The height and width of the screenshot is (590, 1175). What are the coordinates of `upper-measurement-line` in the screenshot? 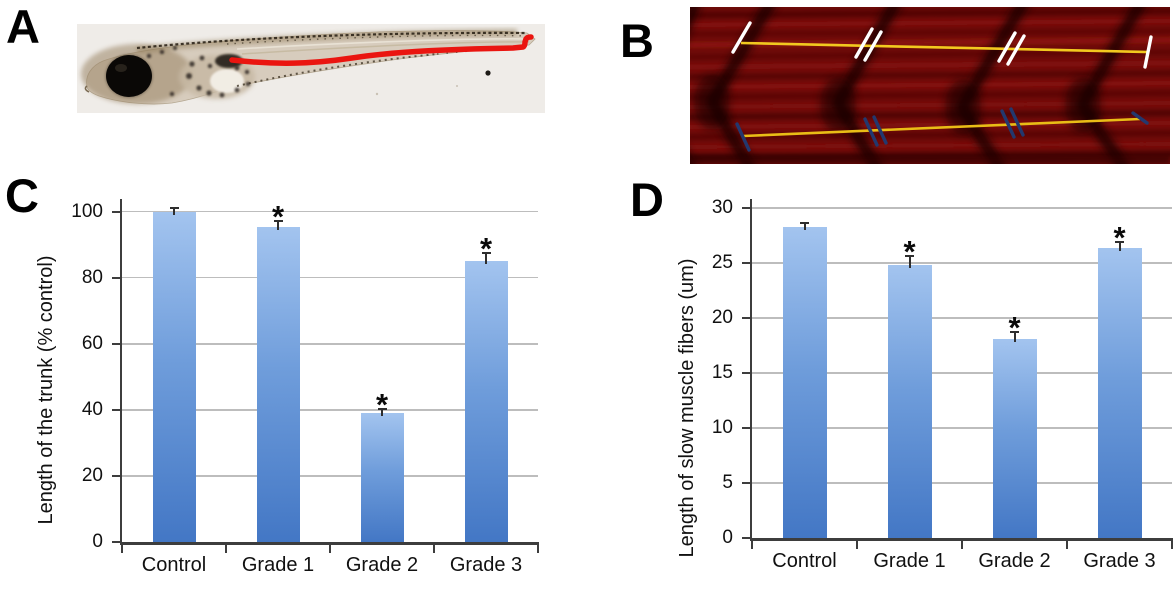 It's located at (944, 47).